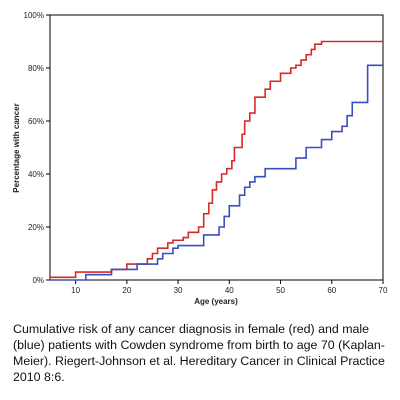 This screenshot has height=400, width=400. I want to click on y-tick-label: 100%, so click(34, 15).